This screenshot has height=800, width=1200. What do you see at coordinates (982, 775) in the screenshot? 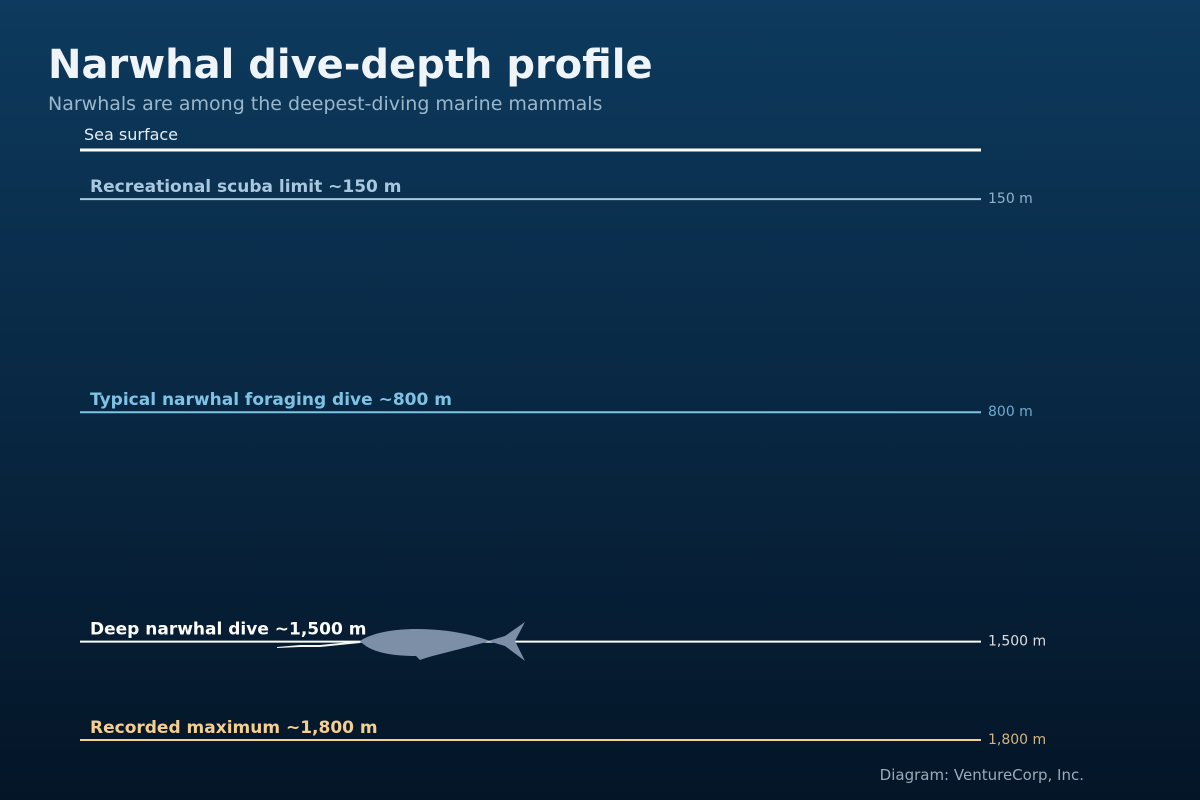
I see `credit: Diagram: VentureCorp, Inc.` at bounding box center [982, 775].